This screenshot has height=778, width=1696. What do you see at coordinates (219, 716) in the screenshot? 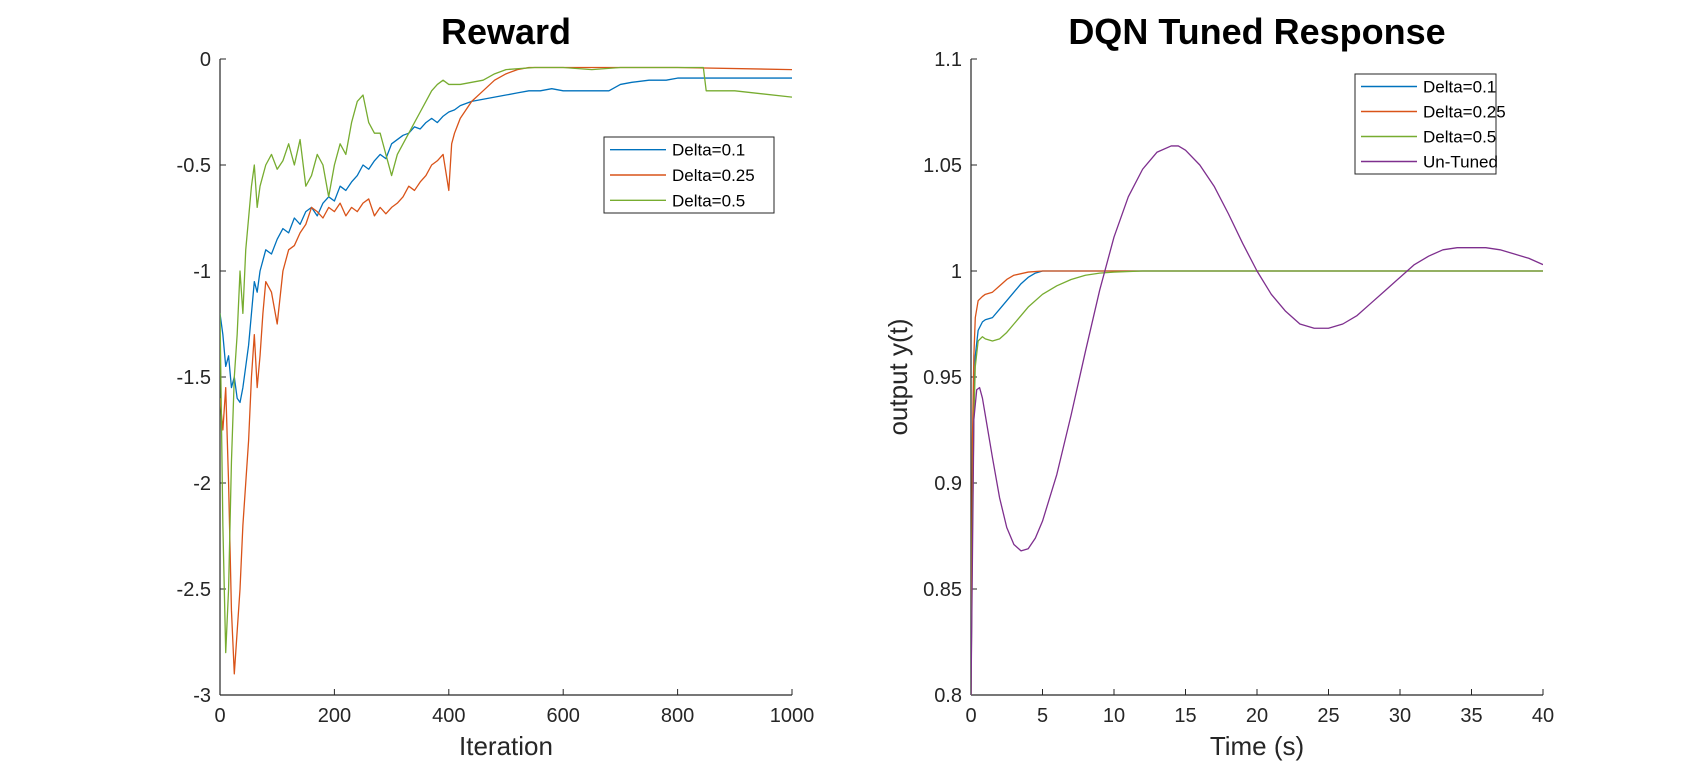
I see `chart0-x-tick-label: 0` at bounding box center [219, 716].